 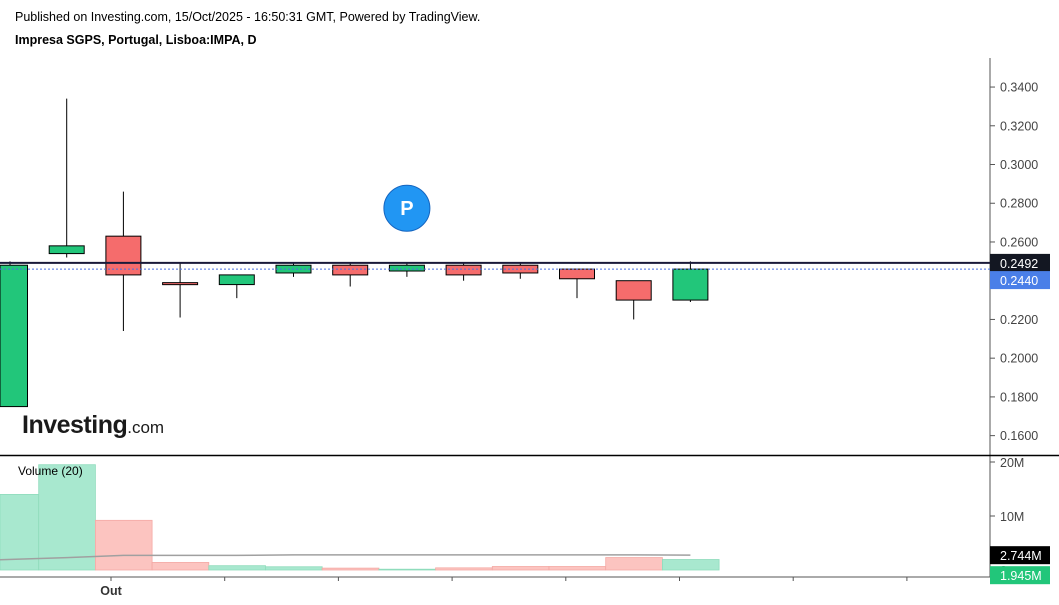 I want to click on volume-tick-label: 20M, so click(x=1012, y=463).